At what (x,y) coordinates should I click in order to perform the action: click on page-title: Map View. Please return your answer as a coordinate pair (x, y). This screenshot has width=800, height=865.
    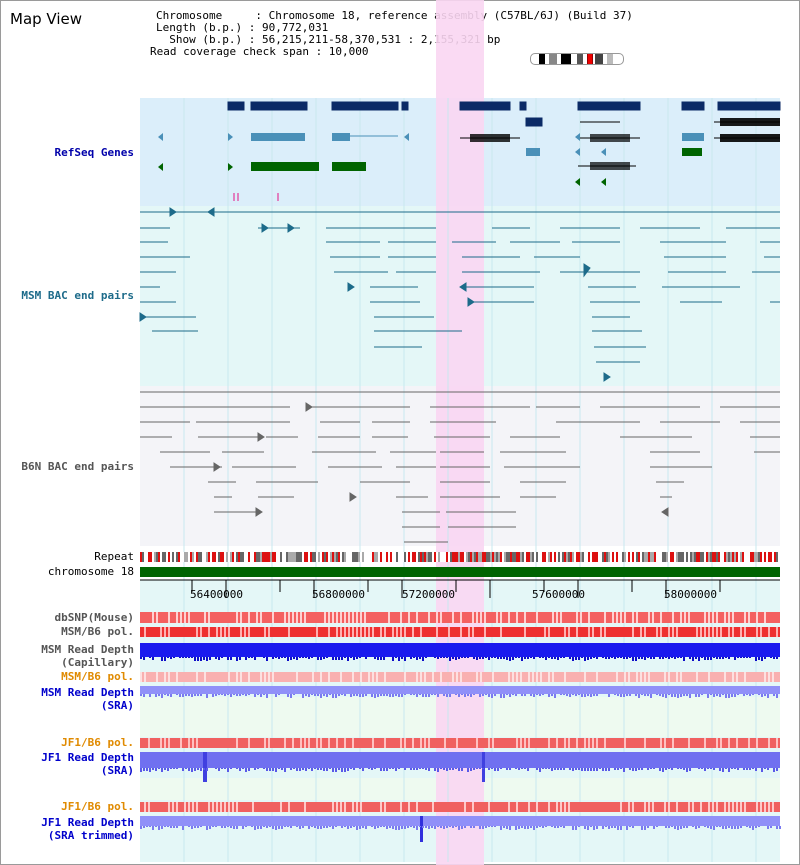
    Looking at the image, I should click on (46, 19).